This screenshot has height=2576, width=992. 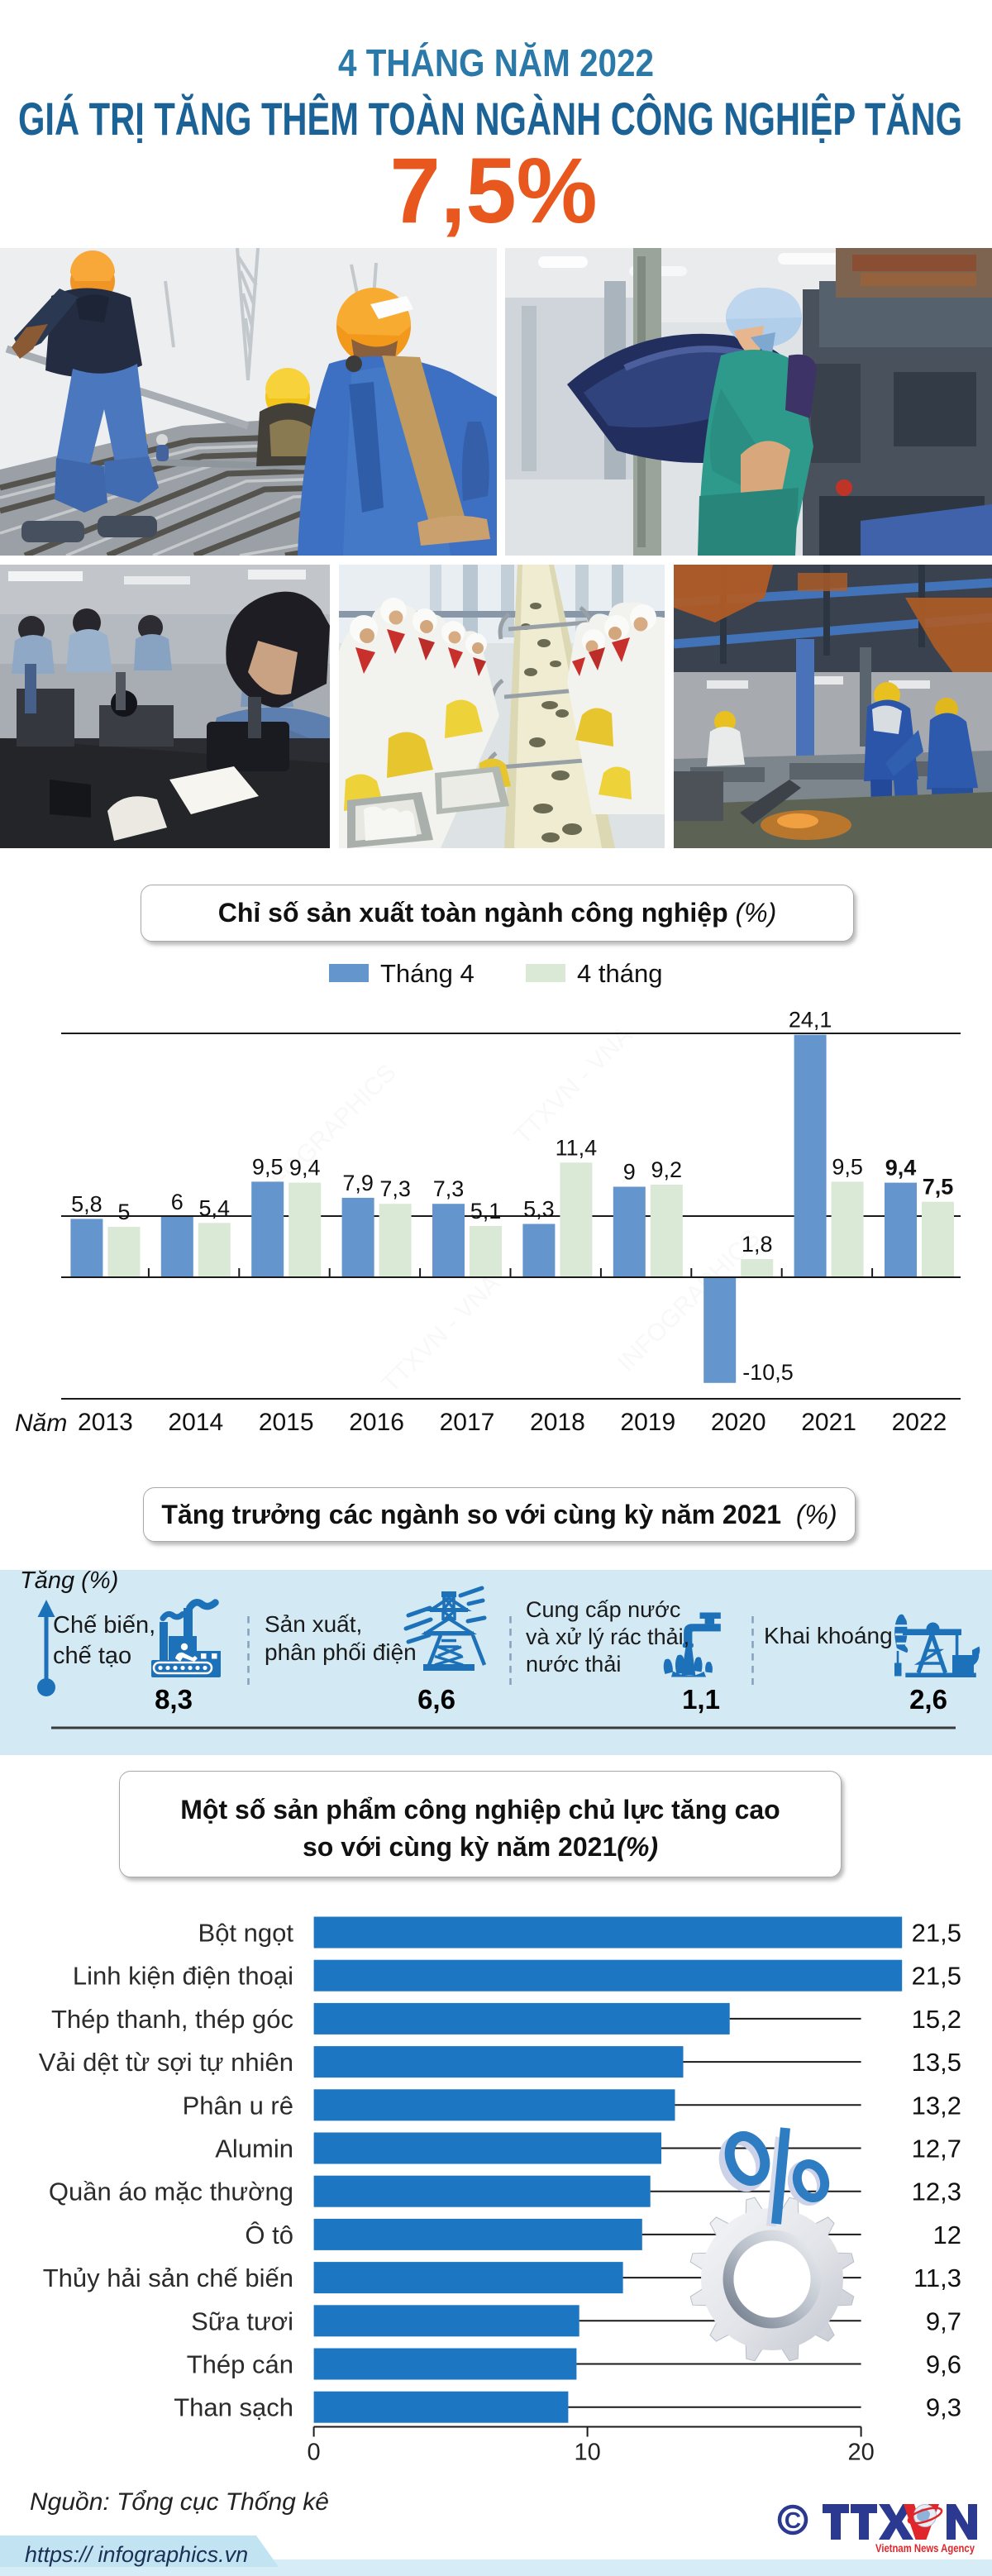 I want to click on svg-text: 2021, so click(x=828, y=1422).